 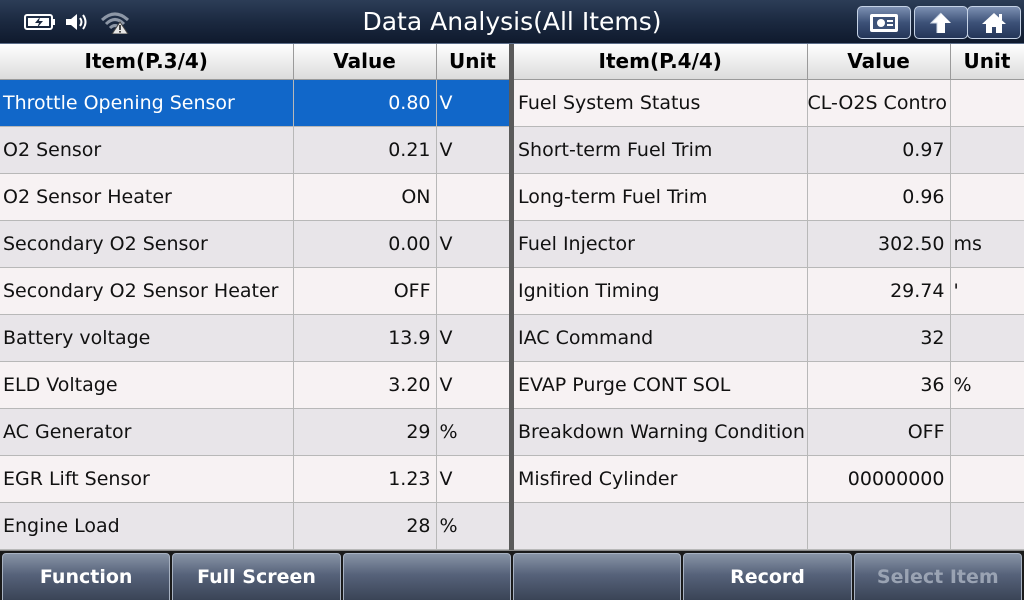 I want to click on row-value: 36, so click(x=879, y=385).